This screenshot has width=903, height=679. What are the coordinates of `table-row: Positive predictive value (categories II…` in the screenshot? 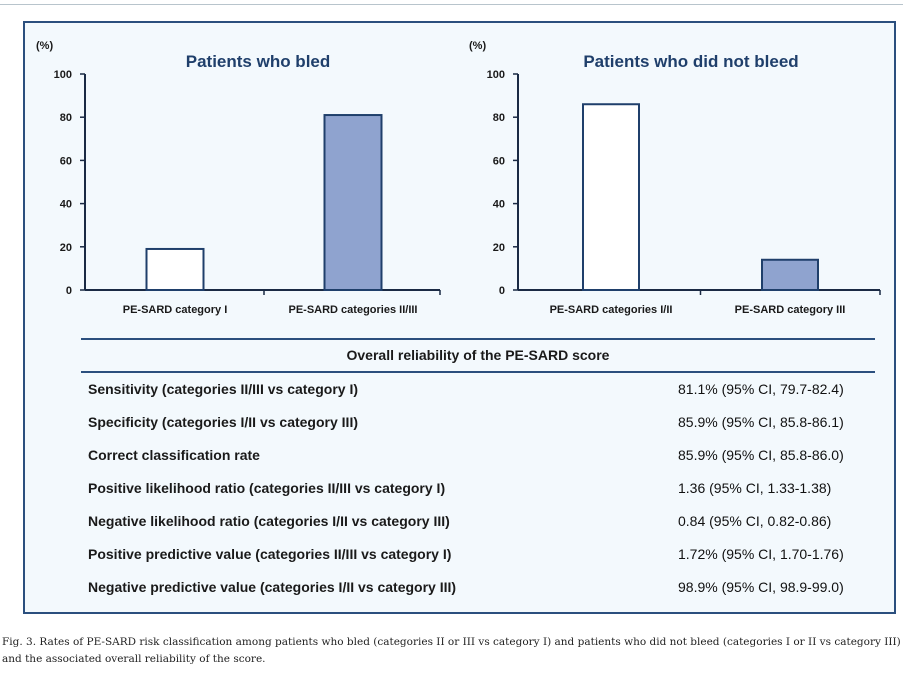 It's located at (478, 557).